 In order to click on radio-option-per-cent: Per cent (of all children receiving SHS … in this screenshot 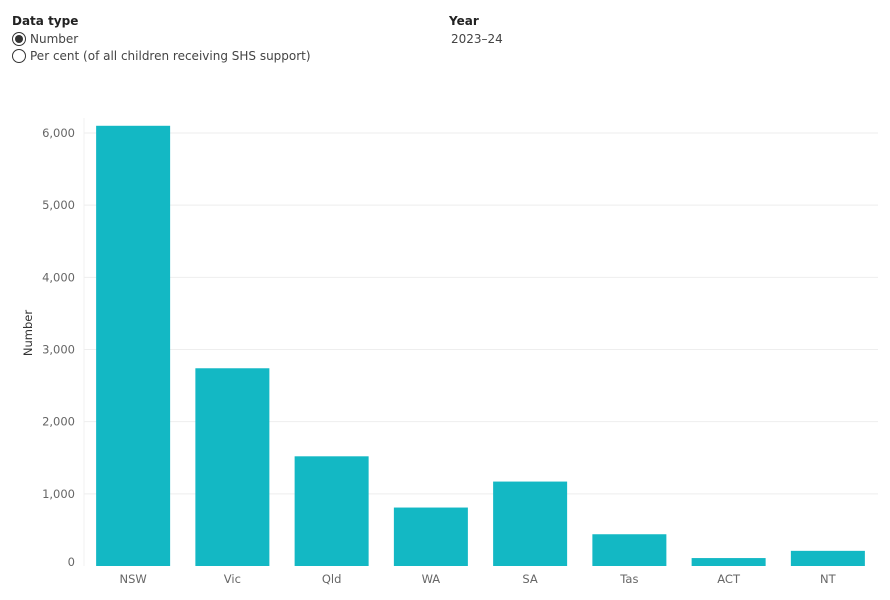, I will do `click(161, 56)`.